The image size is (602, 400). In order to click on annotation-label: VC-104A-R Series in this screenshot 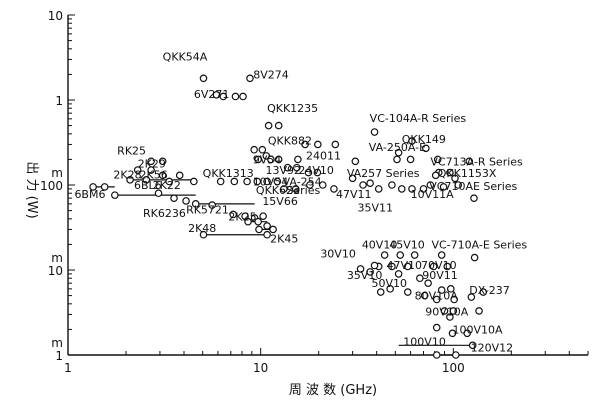, I will do `click(418, 118)`.